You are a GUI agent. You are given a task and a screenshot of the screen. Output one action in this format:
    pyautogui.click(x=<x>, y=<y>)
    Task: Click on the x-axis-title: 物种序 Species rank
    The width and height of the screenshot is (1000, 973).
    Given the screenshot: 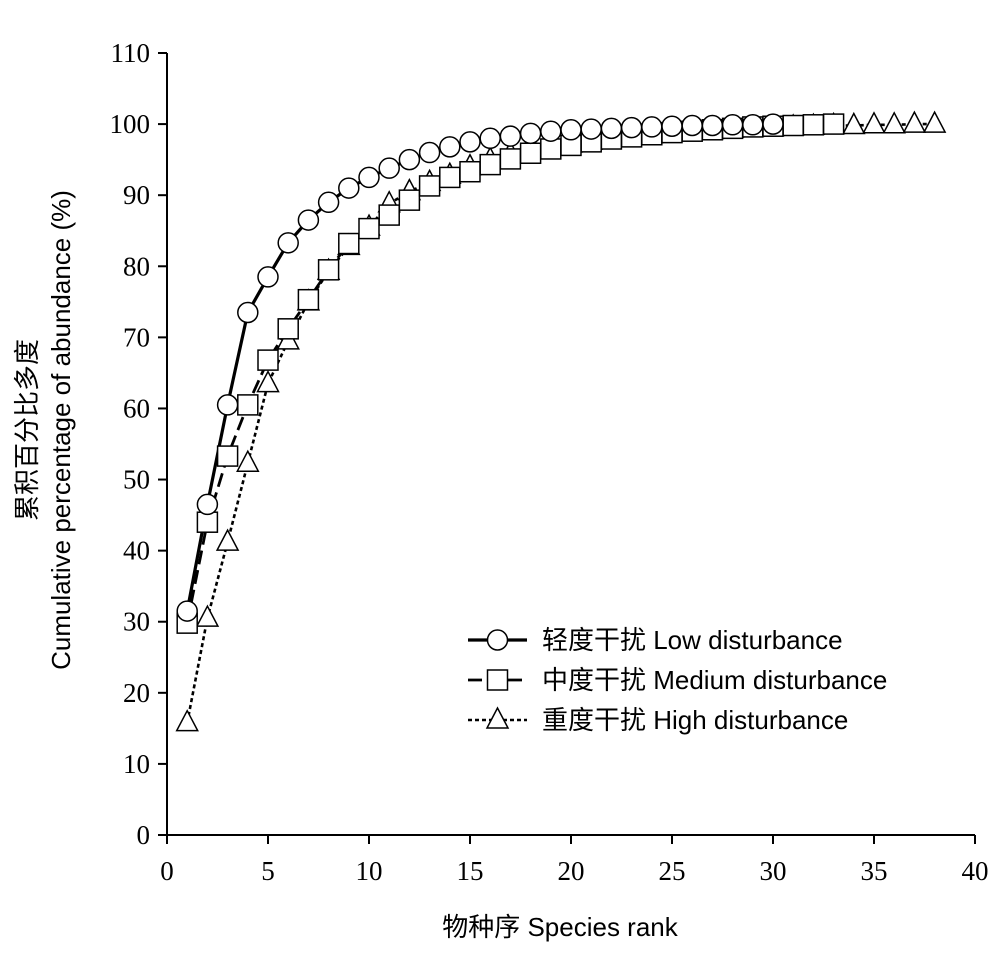 What is the action you would take?
    pyautogui.click(x=560, y=927)
    